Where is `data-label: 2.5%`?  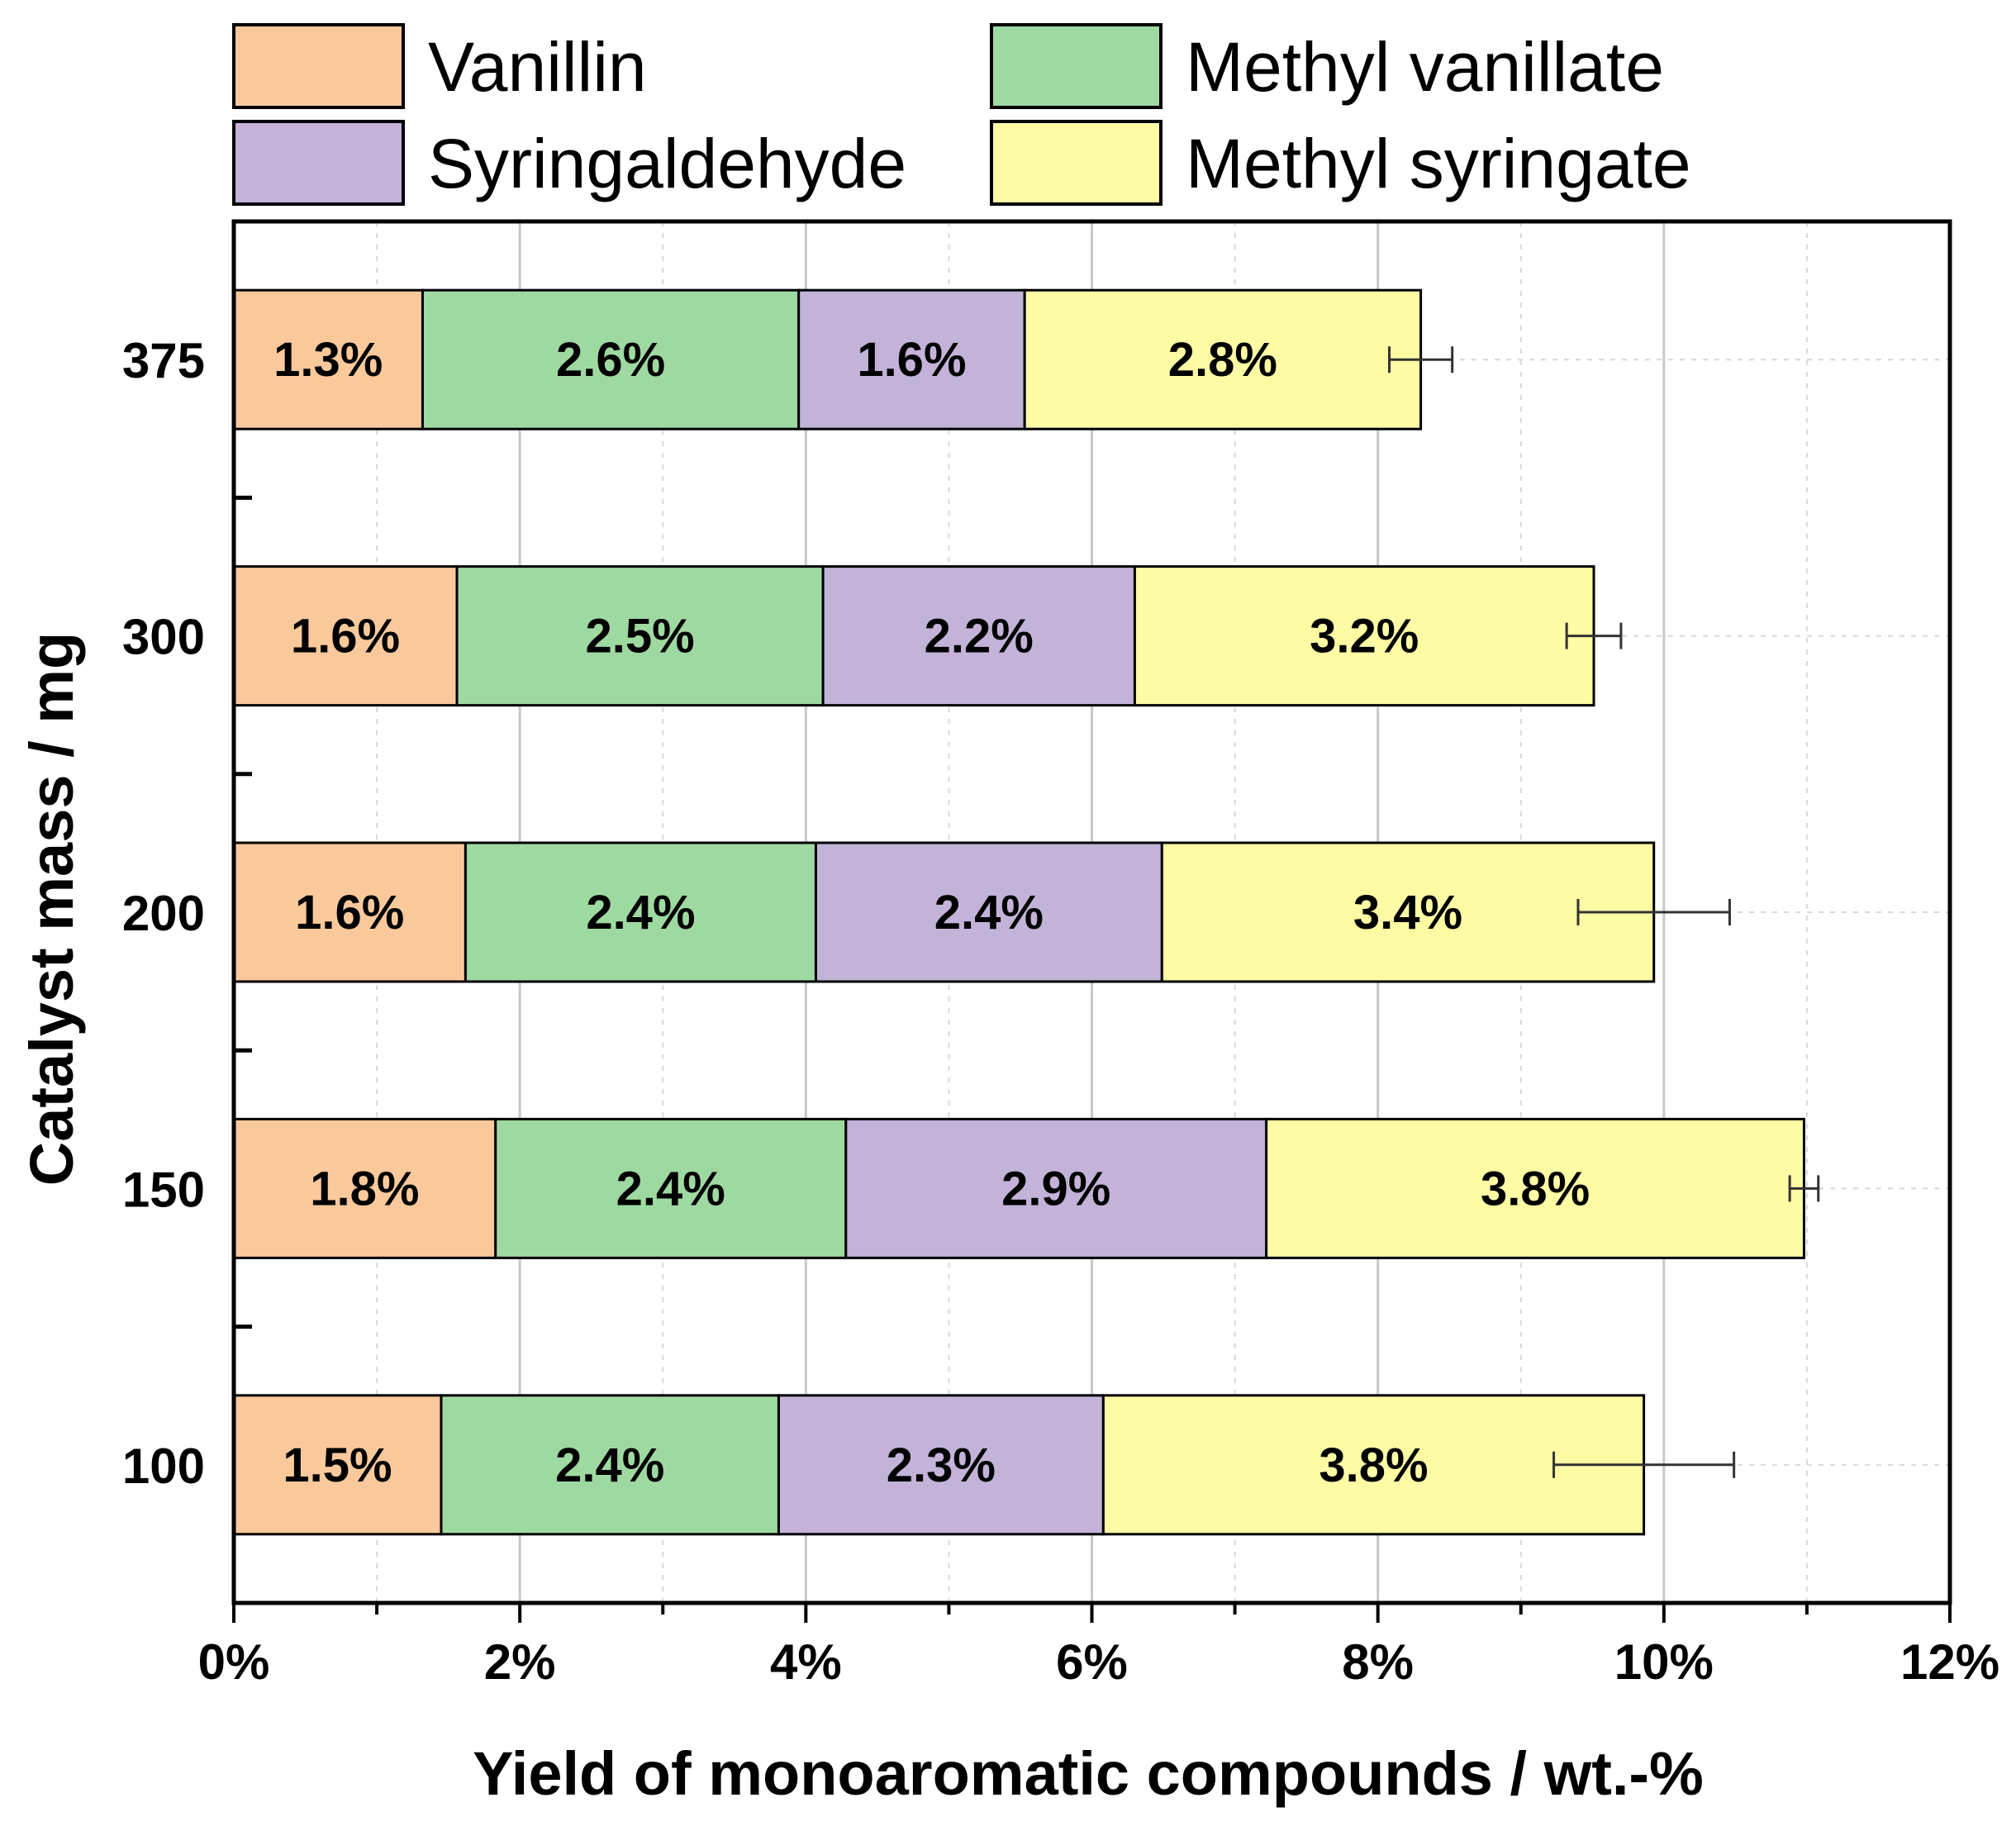 data-label: 2.5% is located at coordinates (639, 636).